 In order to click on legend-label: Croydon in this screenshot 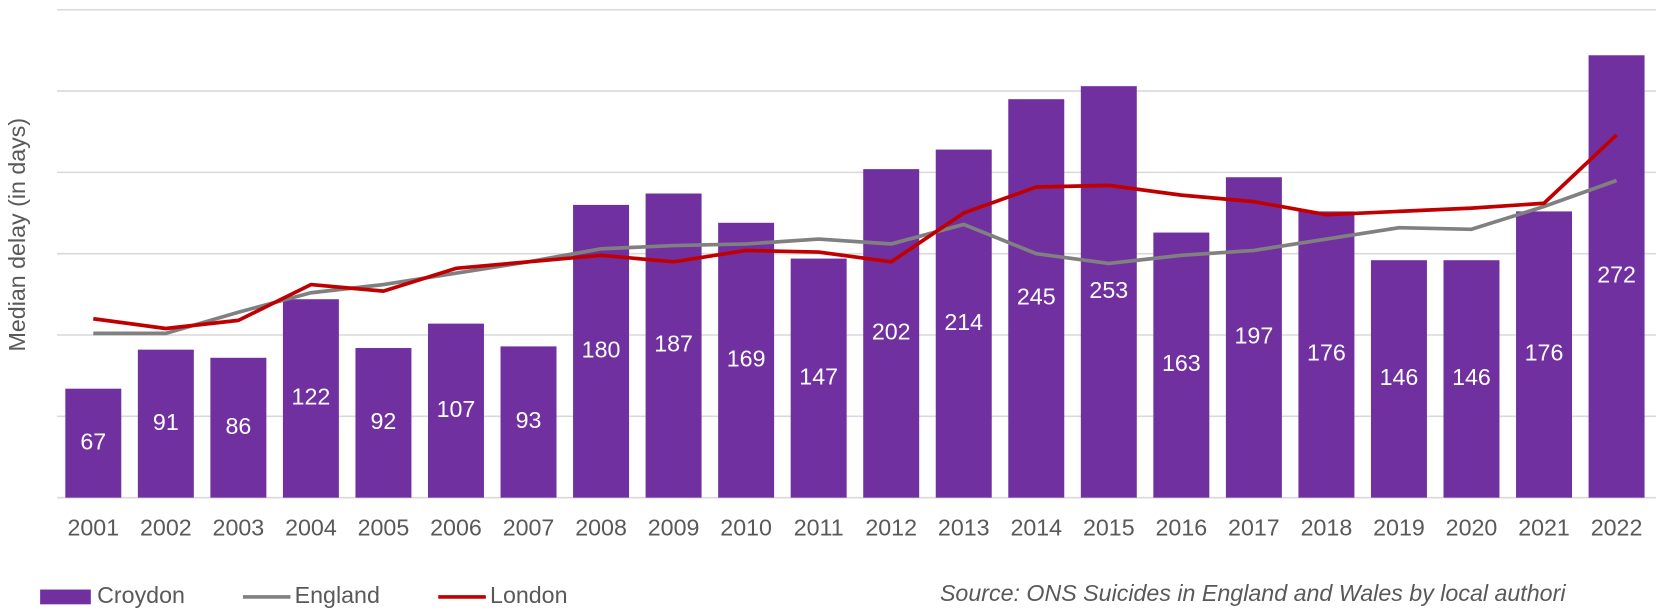, I will do `click(141, 595)`.